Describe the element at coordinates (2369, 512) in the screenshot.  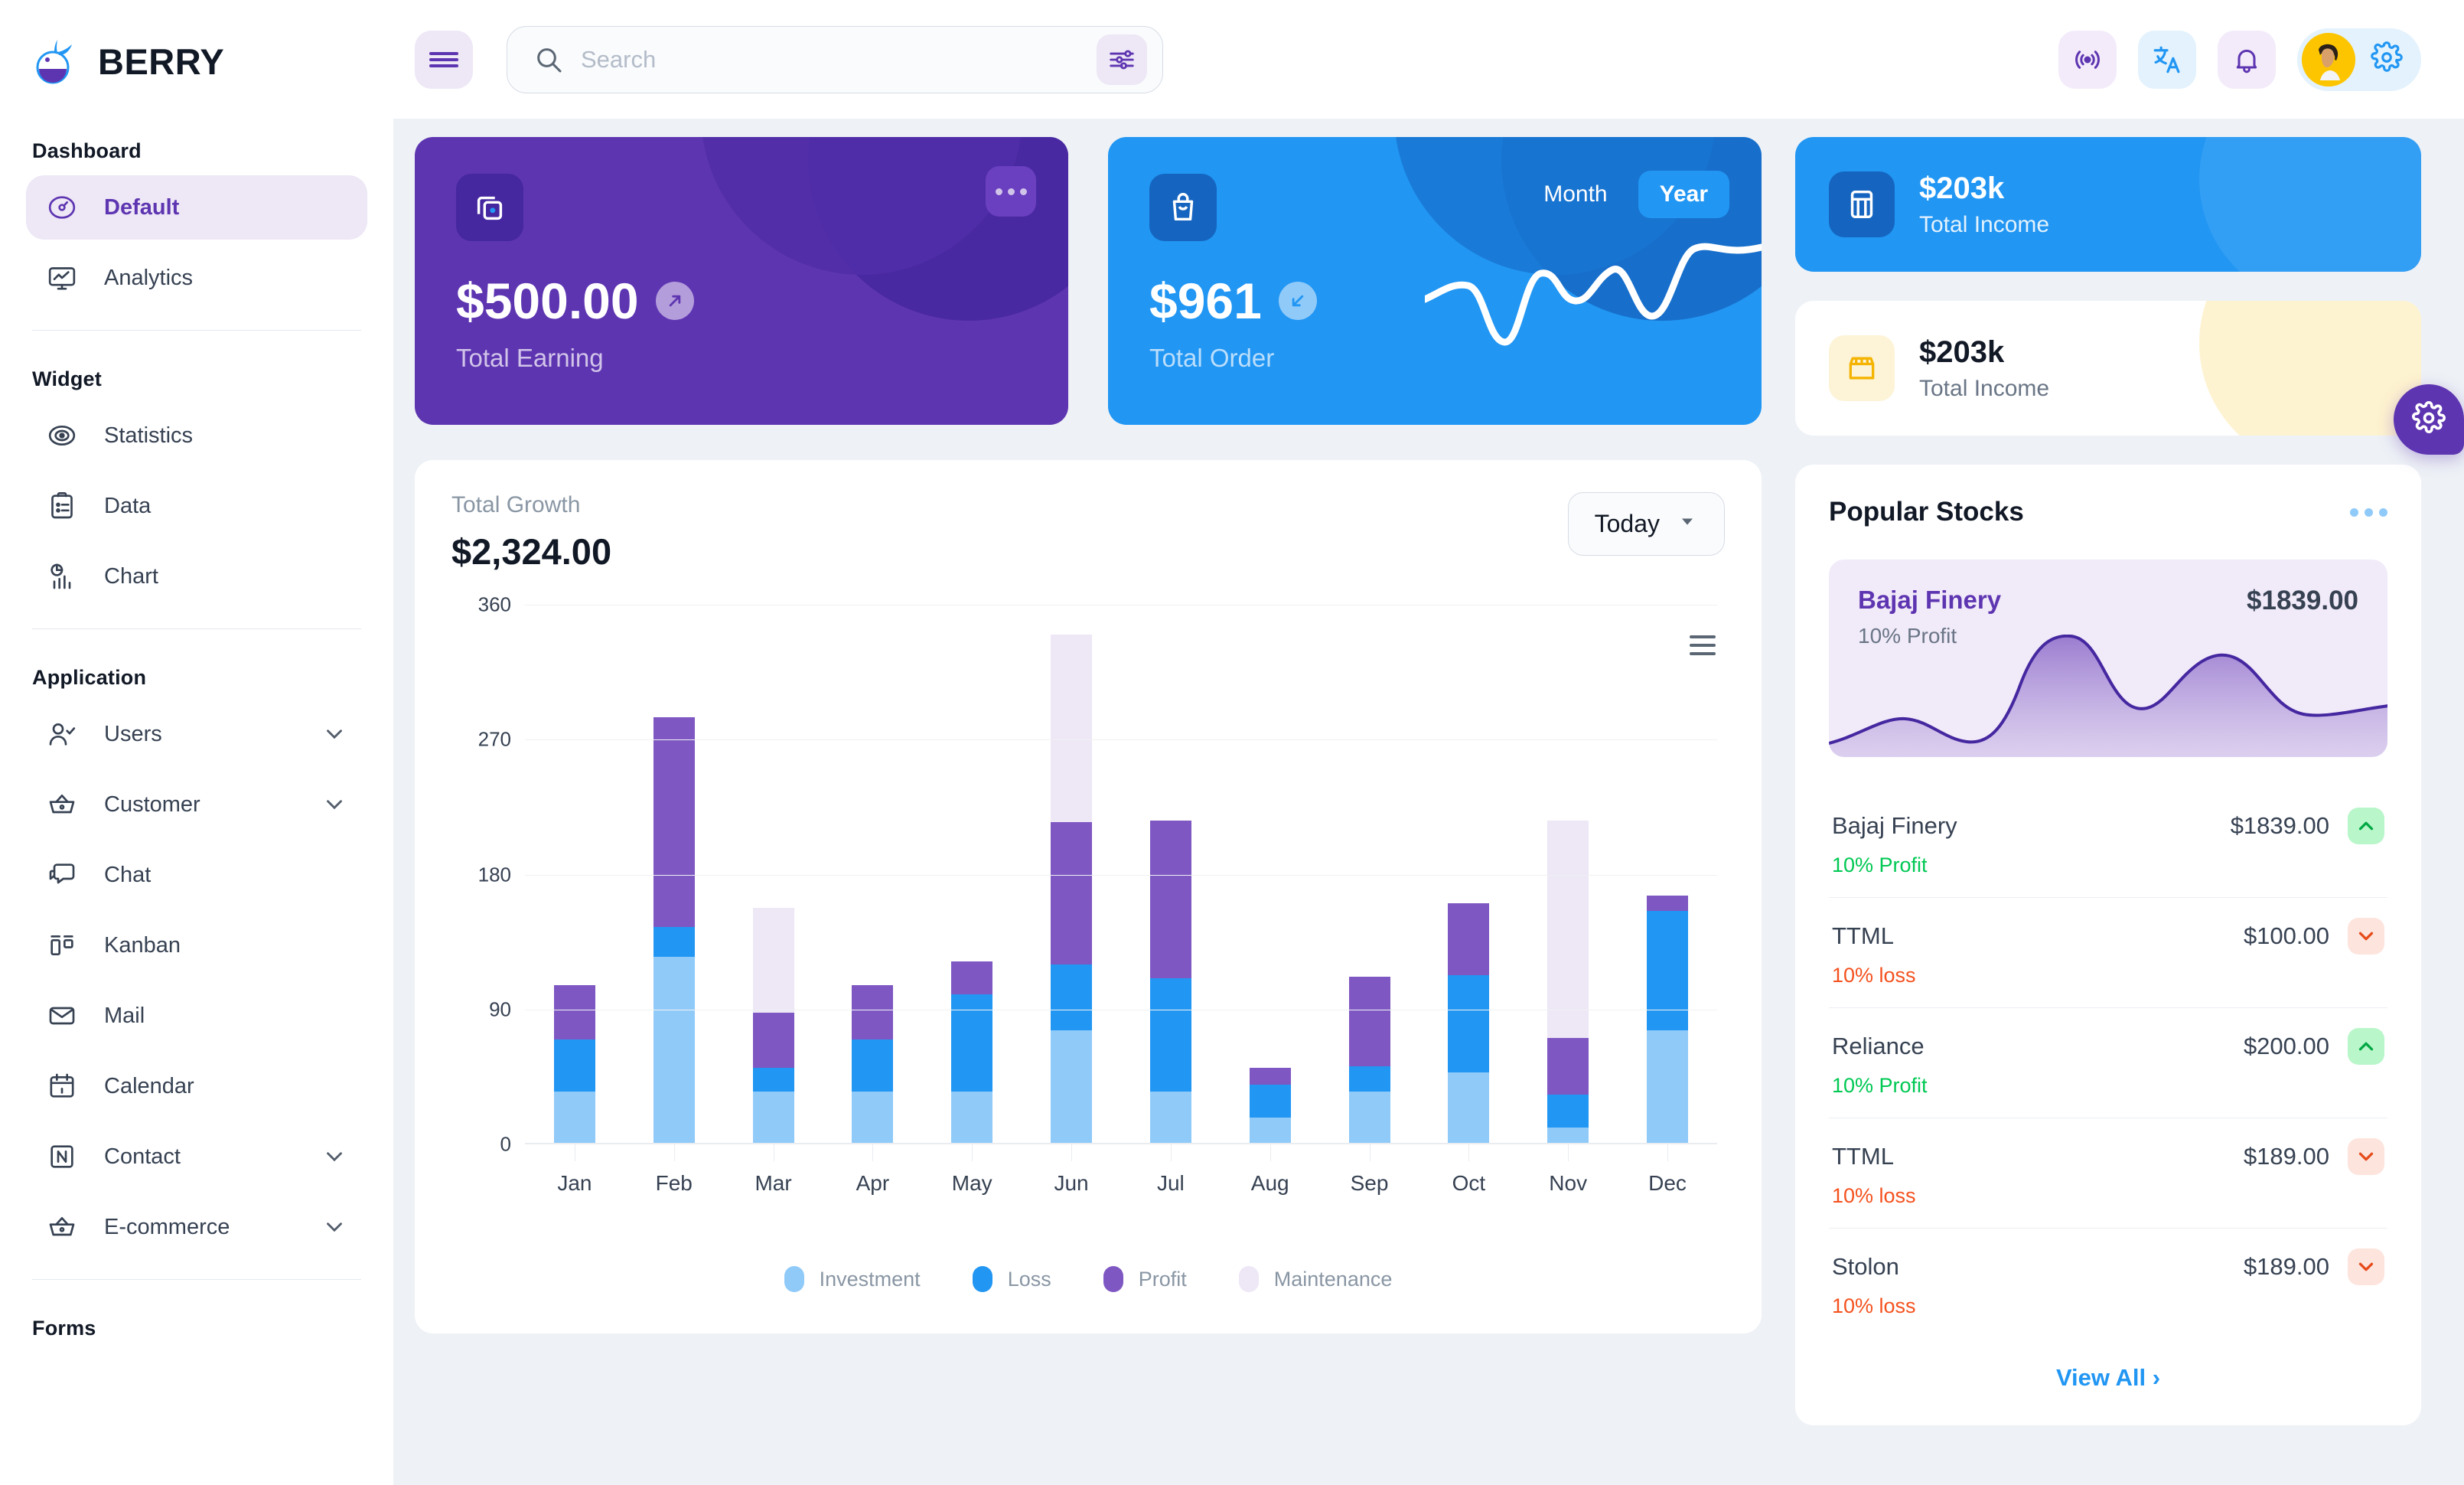
I see `stocks-more-options-button` at that location.